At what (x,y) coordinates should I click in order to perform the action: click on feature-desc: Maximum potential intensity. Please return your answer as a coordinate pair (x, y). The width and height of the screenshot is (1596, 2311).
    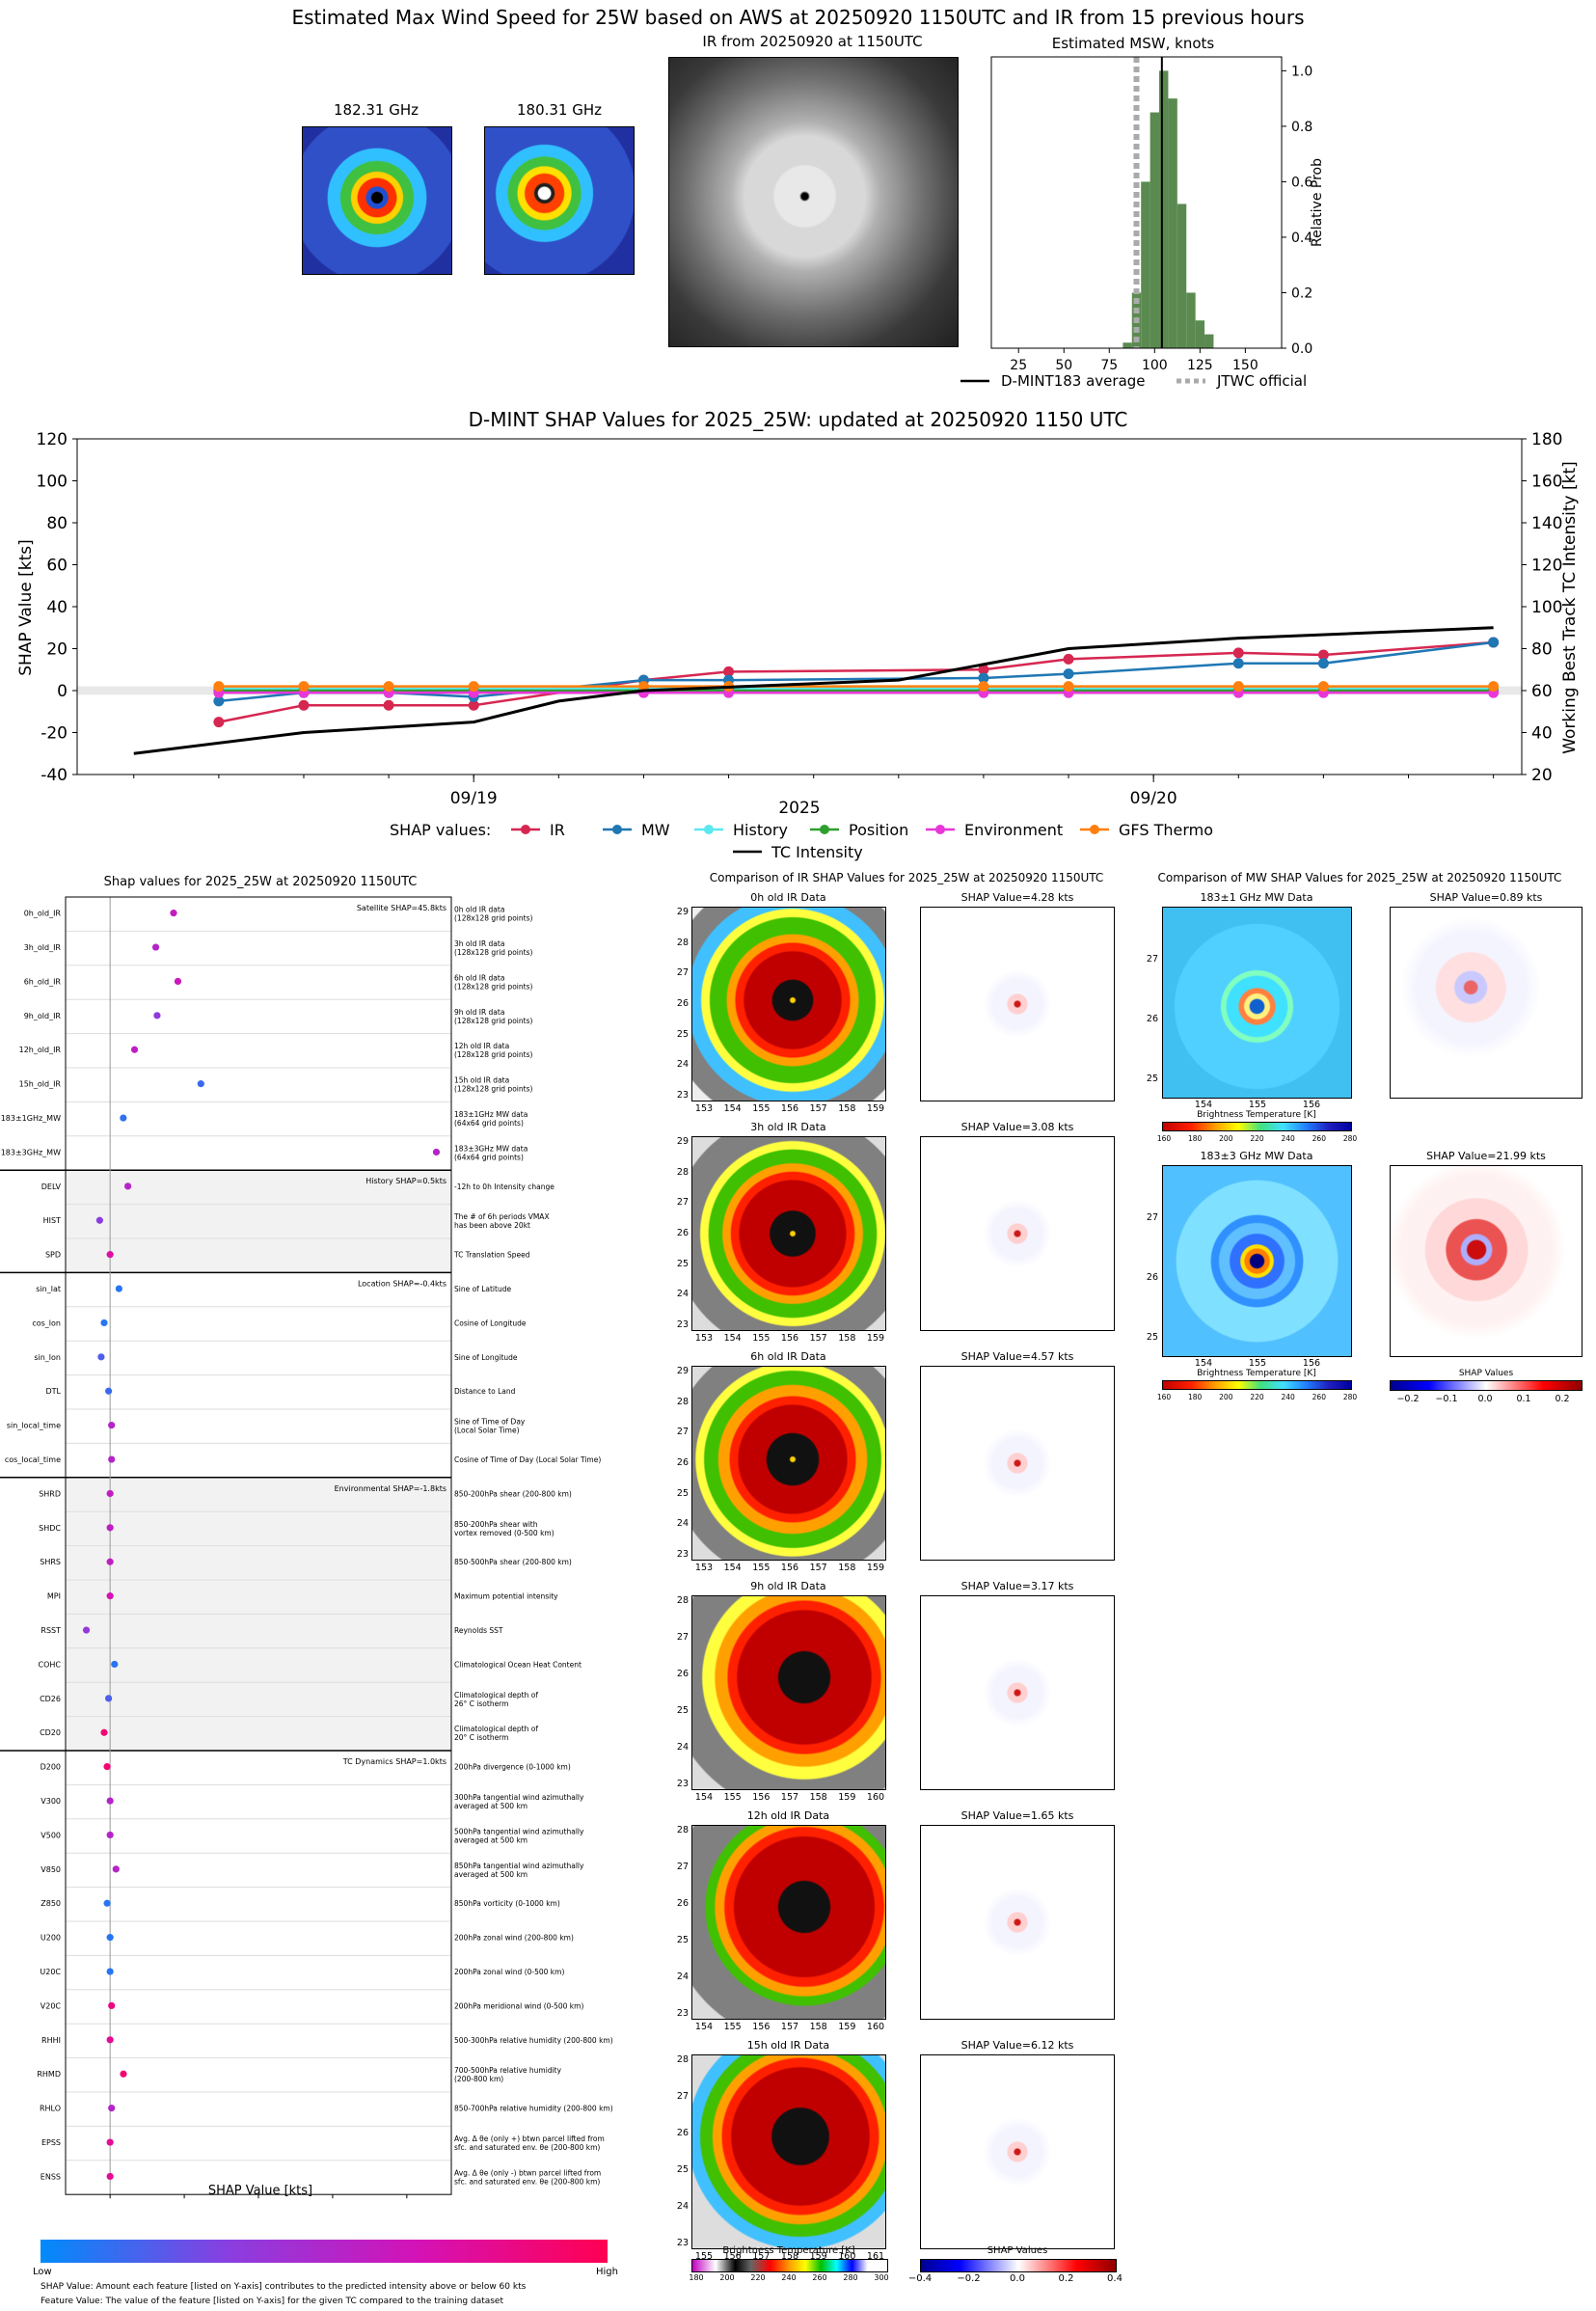
    Looking at the image, I should click on (506, 1597).